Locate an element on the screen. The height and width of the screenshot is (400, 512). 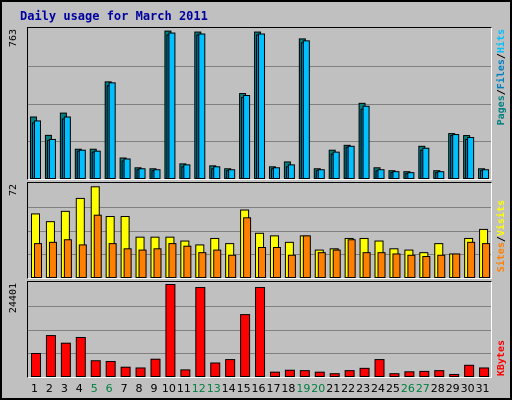
x-tick-label: 7 is located at coordinates (124, 388).